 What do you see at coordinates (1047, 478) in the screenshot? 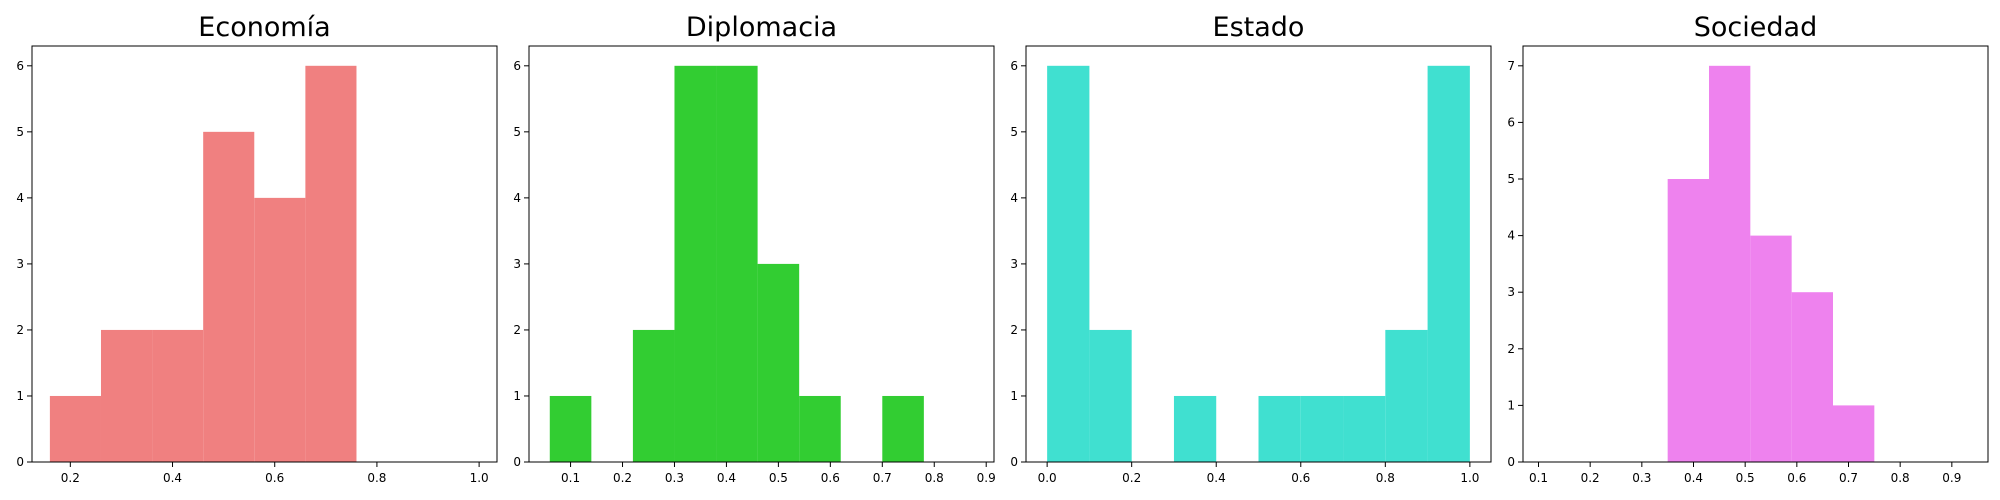
I see `x-tick-label: 0.0` at bounding box center [1047, 478].